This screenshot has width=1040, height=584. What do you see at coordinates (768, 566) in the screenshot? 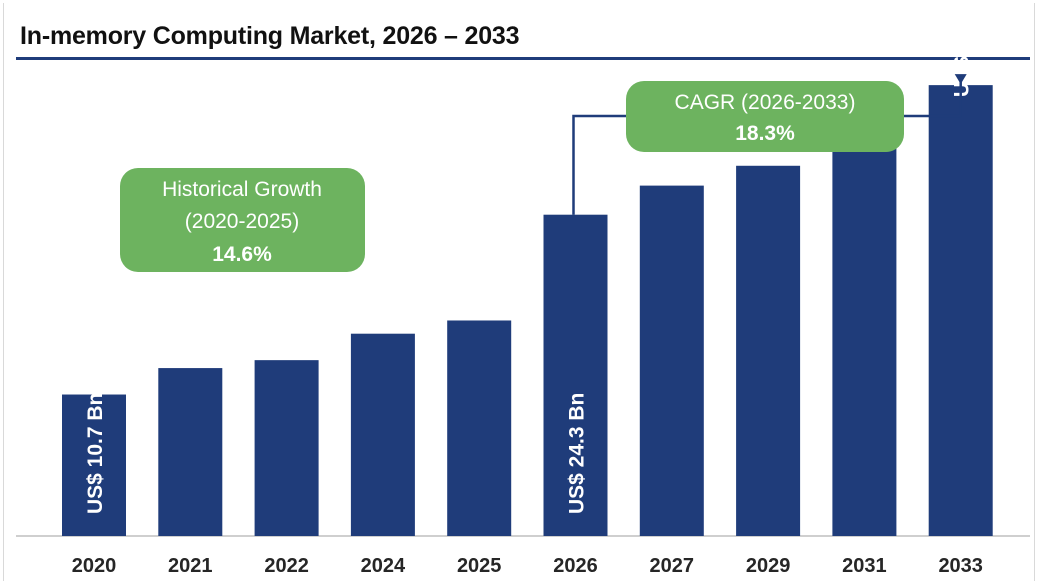
I see `x-tick-2029: 2029` at bounding box center [768, 566].